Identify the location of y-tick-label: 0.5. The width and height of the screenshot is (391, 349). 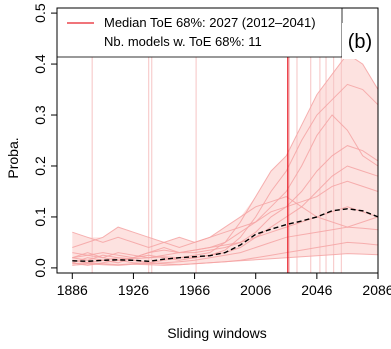
(40, 13).